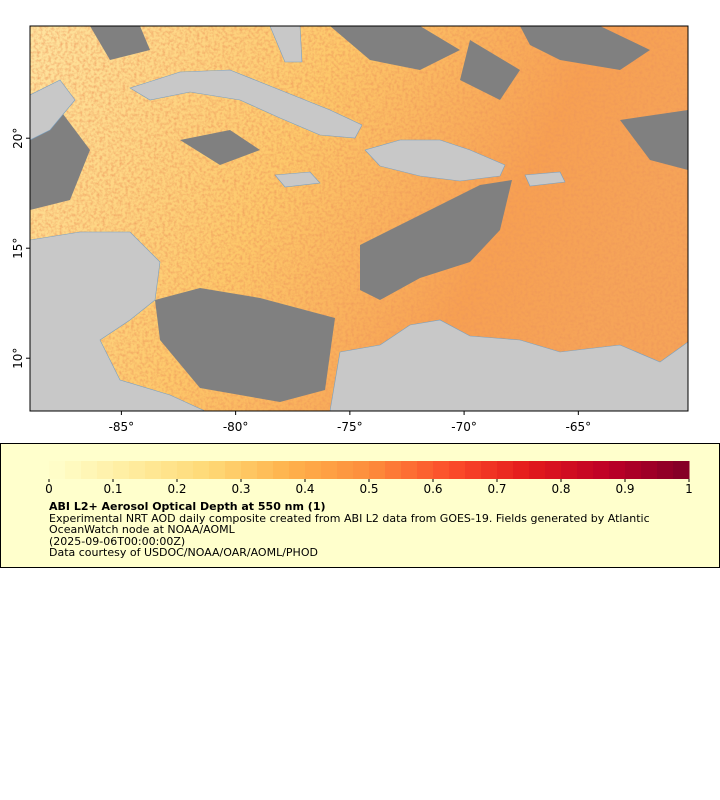 The height and width of the screenshot is (800, 720). Describe the element at coordinates (350, 427) in the screenshot. I see `x-tick-label: -75°` at that location.